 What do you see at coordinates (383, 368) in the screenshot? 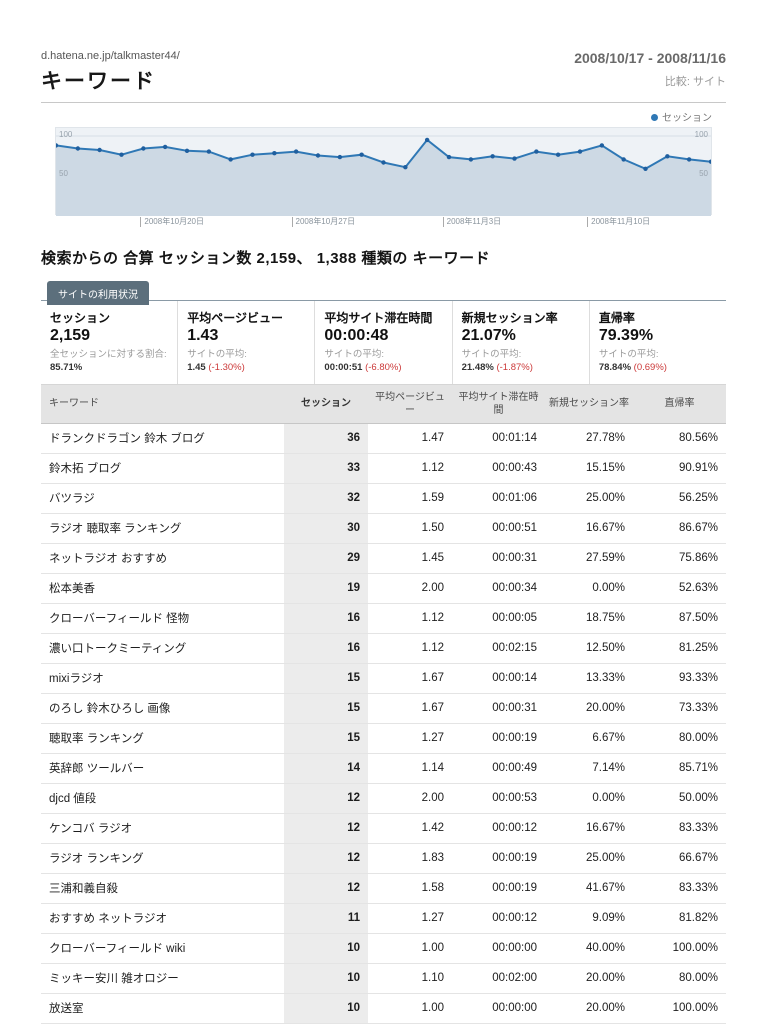
I see `metric-sub-value-line: 00:00:51 (-6.80%)` at bounding box center [383, 368].